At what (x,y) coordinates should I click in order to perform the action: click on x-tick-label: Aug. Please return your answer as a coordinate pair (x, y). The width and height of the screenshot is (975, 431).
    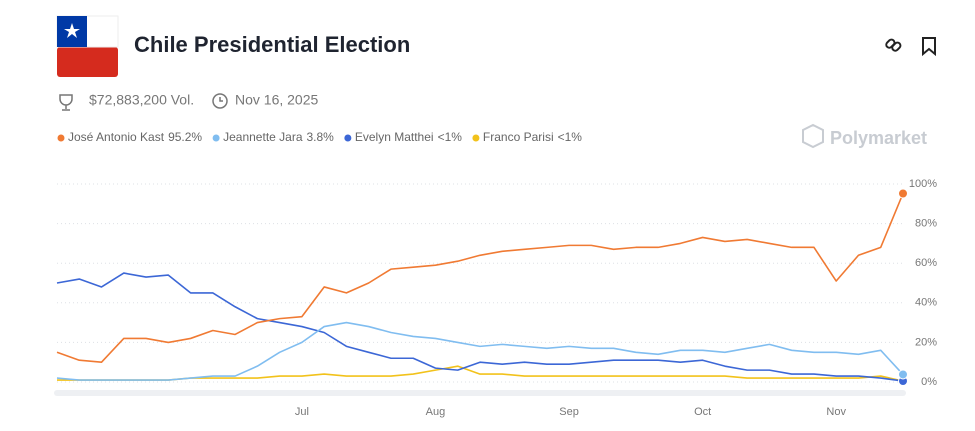
    Looking at the image, I should click on (436, 412).